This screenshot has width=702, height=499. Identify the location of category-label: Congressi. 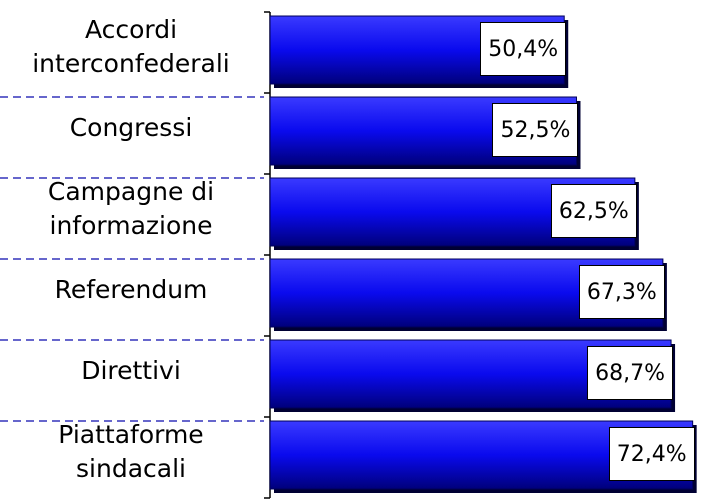
(131, 127).